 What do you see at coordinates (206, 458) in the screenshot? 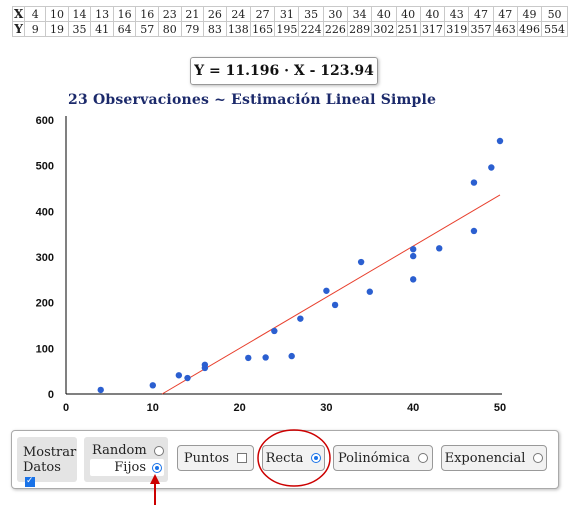
I see `puntos-label: Puntos` at bounding box center [206, 458].